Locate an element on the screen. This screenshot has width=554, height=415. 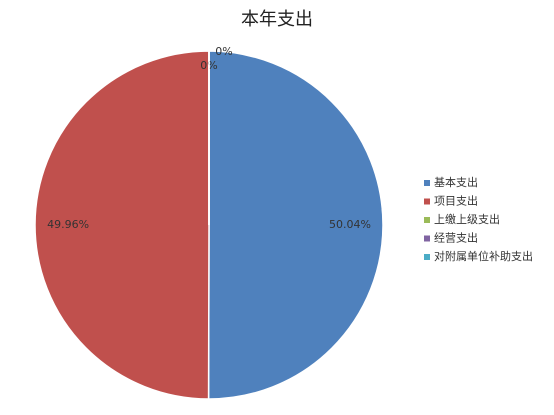
chart-title: 本年支出 is located at coordinates (277, 19).